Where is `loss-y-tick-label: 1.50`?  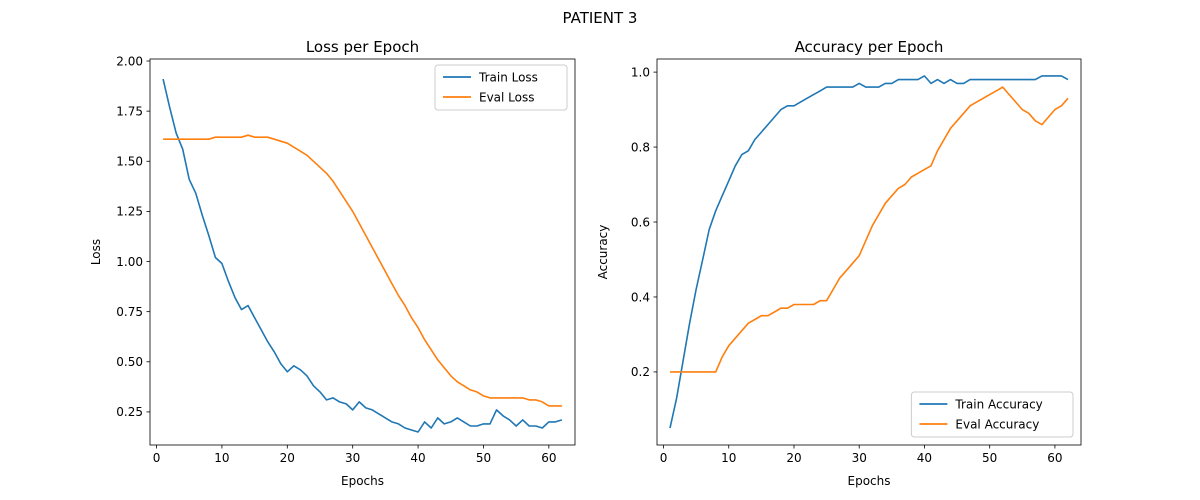 loss-y-tick-label: 1.50 is located at coordinates (129, 162).